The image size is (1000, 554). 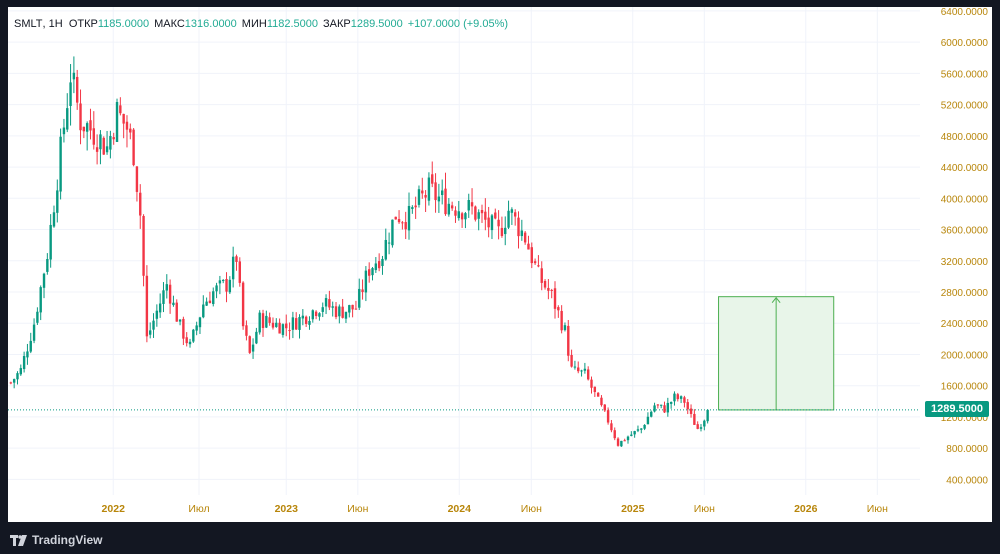 I want to click on tradingview-brand: TradingView, so click(x=56, y=540).